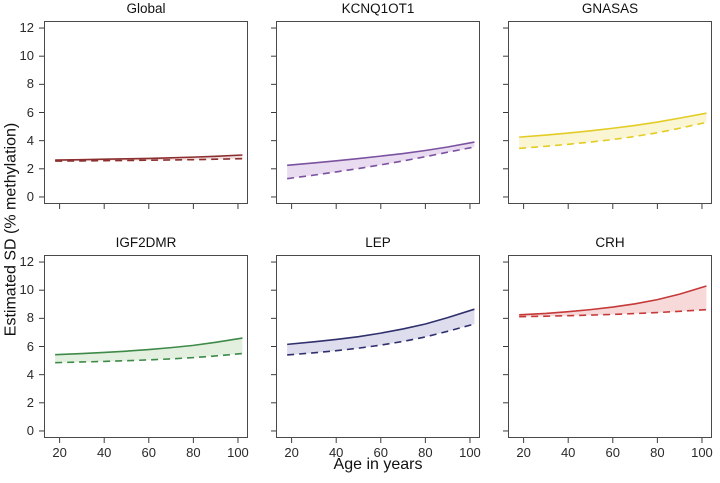  I want to click on panel-title-global: Global, so click(146, 8).